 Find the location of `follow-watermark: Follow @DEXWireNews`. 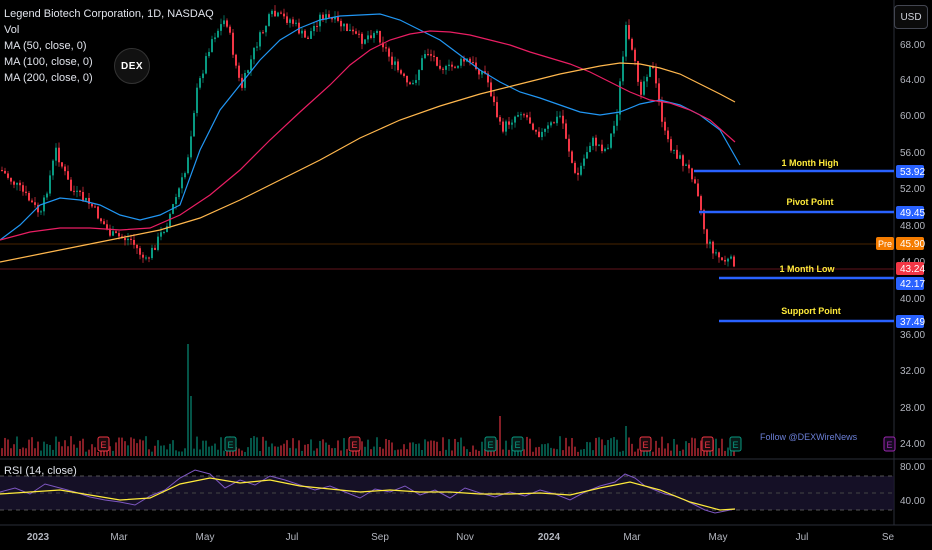

follow-watermark: Follow @DEXWireNews is located at coordinates (809, 437).